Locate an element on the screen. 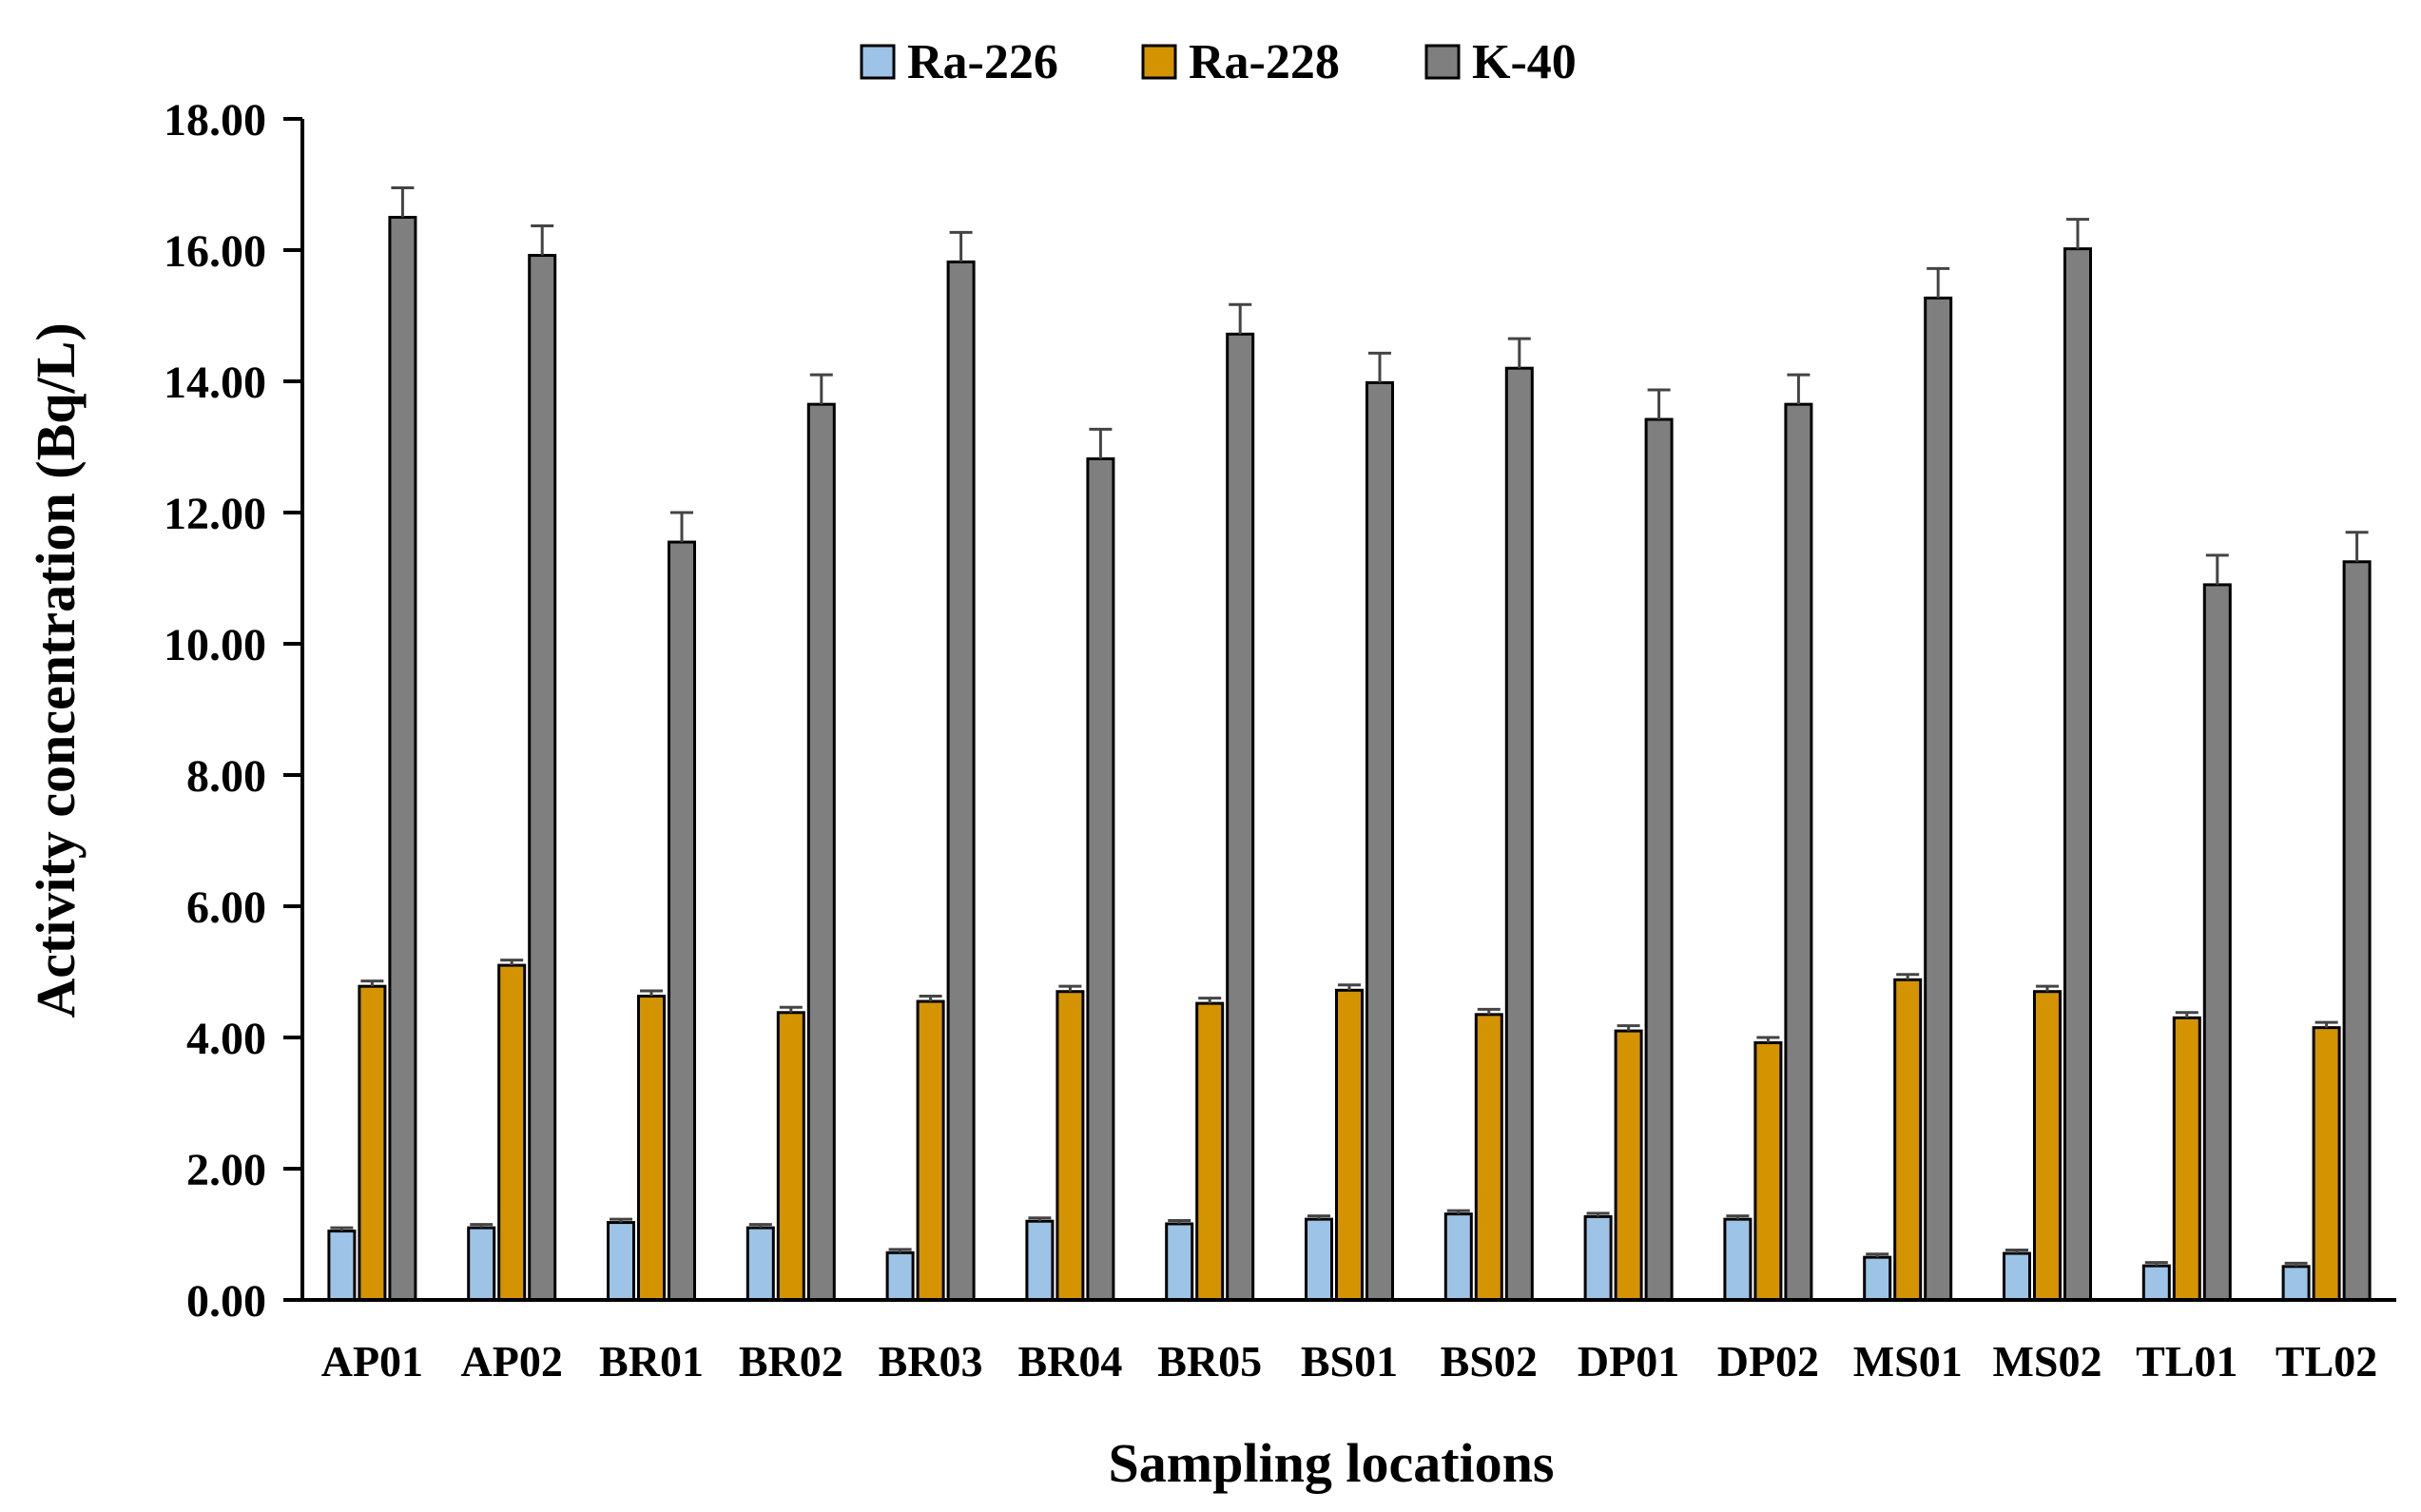 Image resolution: width=2421 pixels, height=1512 pixels. bar-ra-226-ap01 is located at coordinates (342, 1266).